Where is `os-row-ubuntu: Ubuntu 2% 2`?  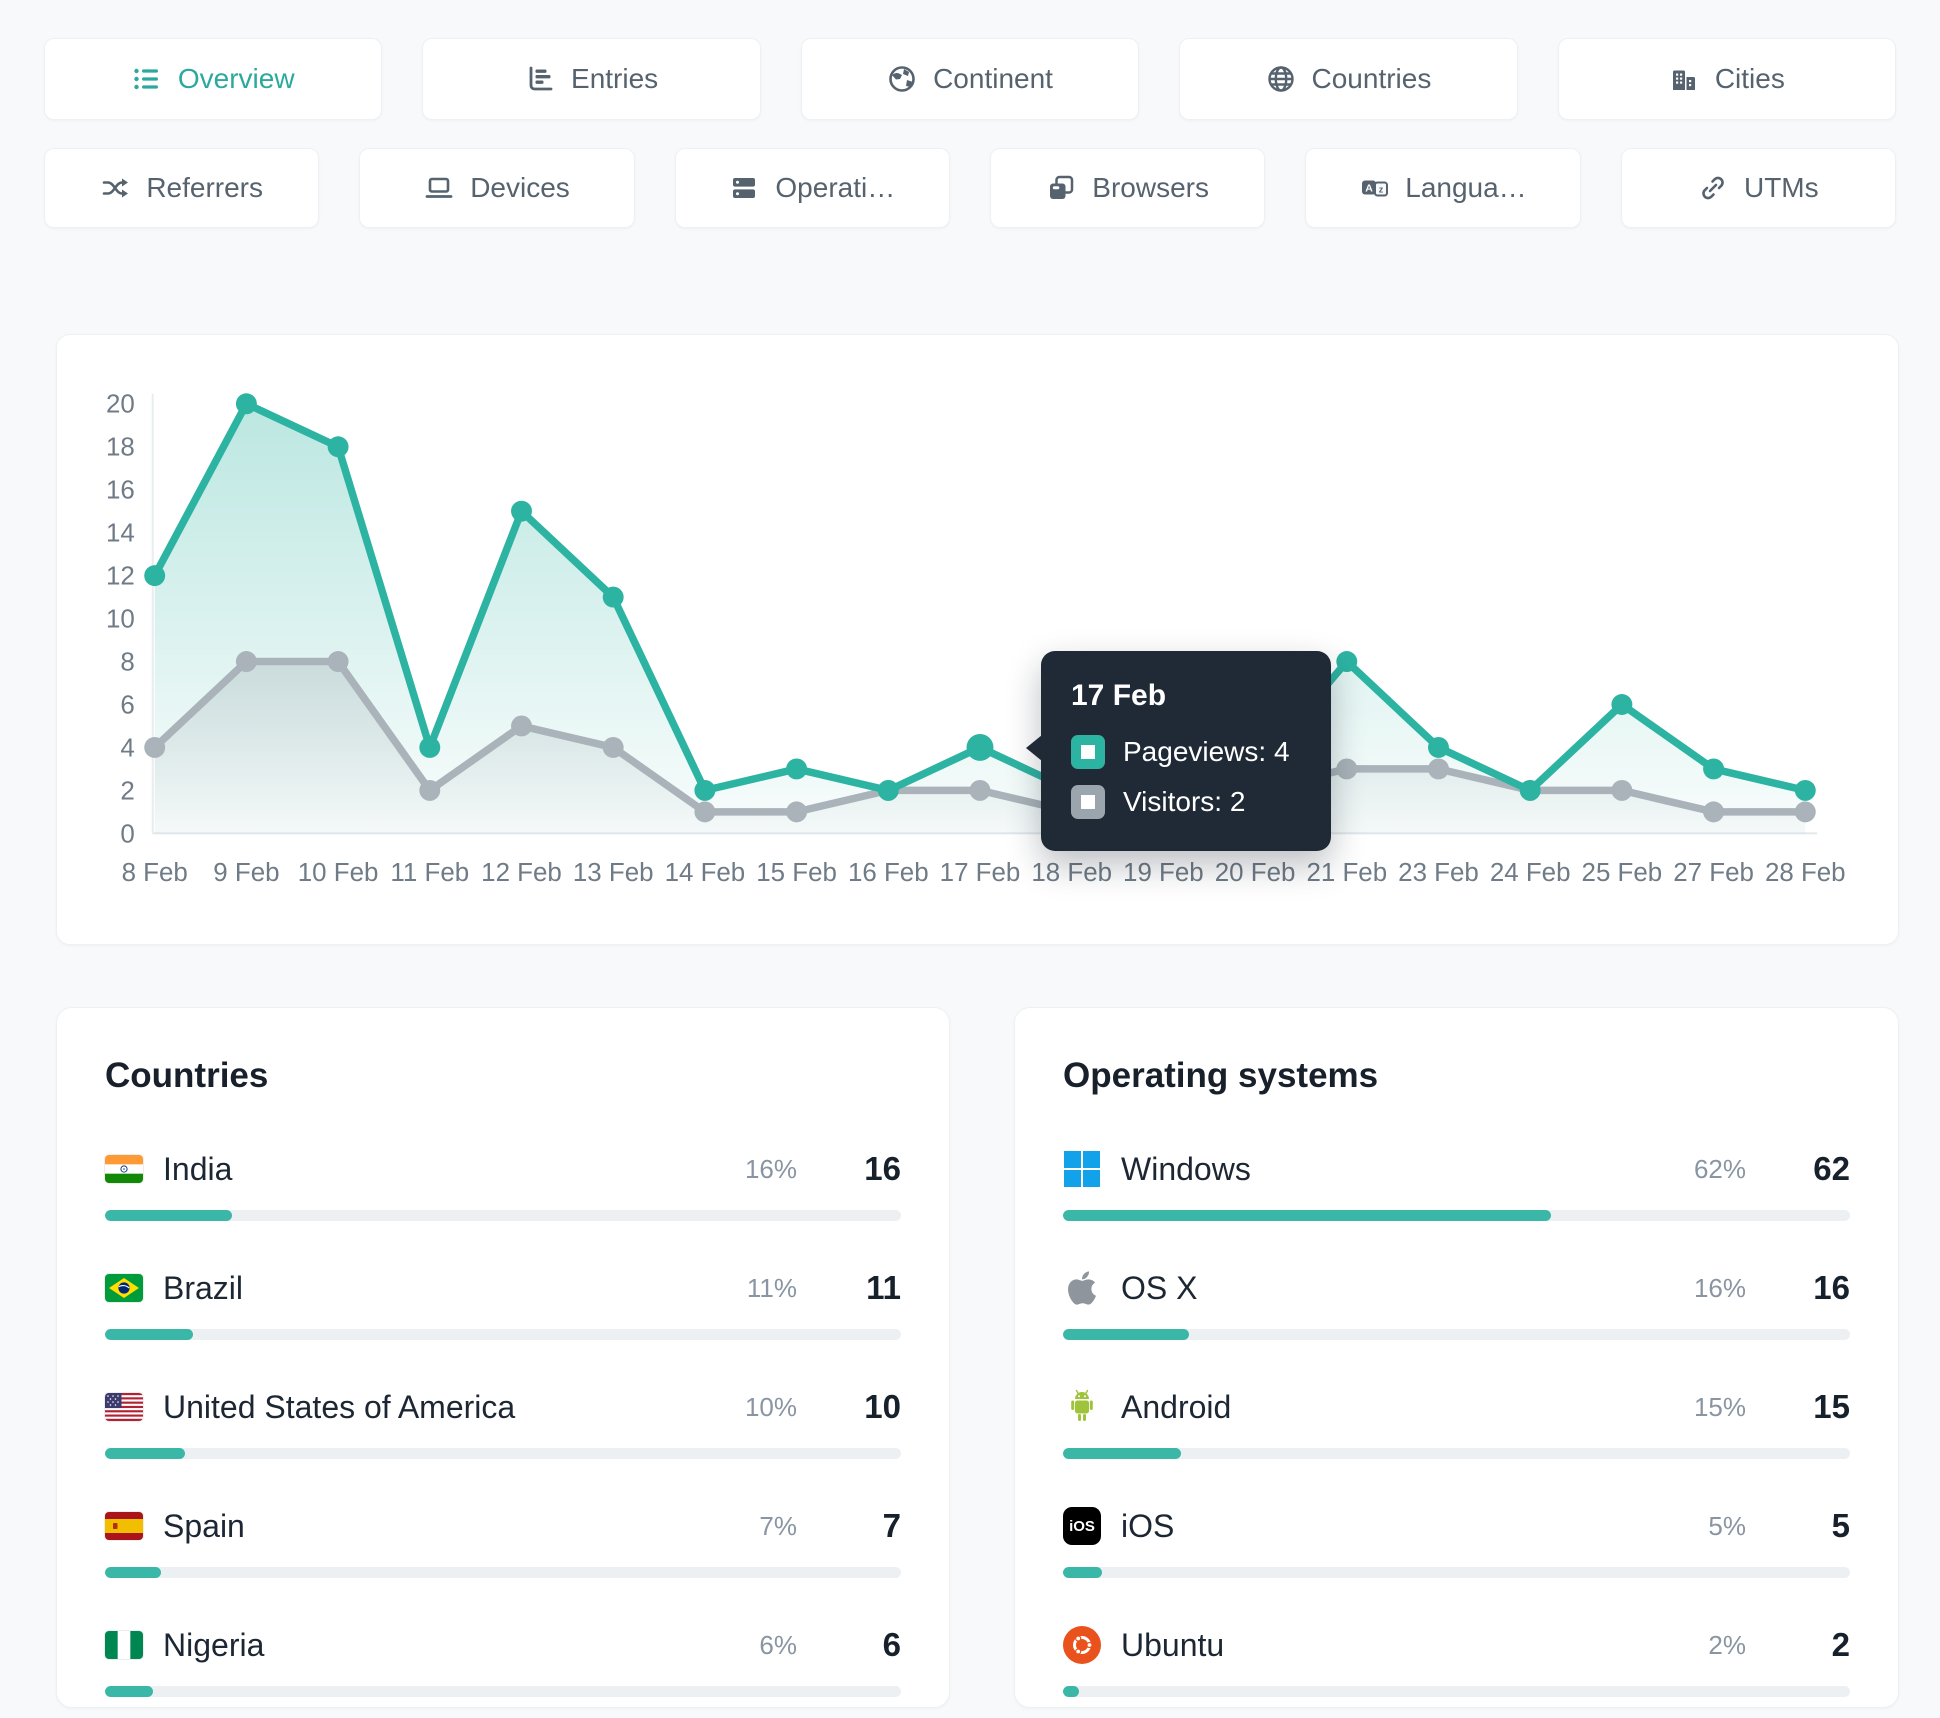
os-row-ubuntu: Ubuntu 2% 2 is located at coordinates (1456, 1661).